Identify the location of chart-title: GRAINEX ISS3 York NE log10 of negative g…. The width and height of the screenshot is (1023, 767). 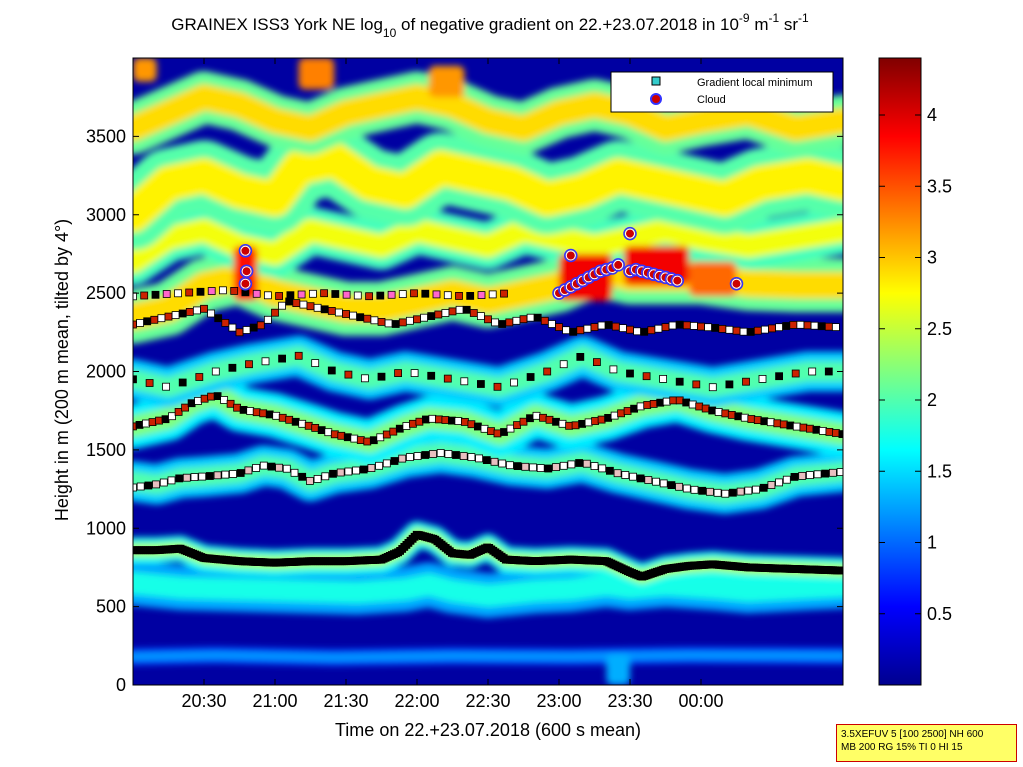
(490, 25).